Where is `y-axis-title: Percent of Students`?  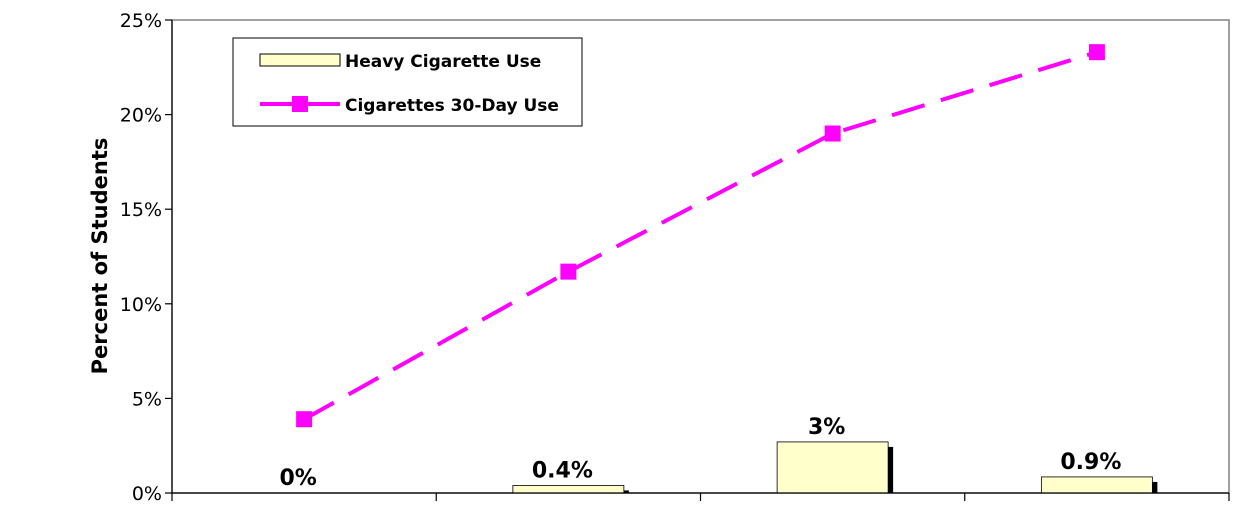
y-axis-title: Percent of Students is located at coordinates (100, 256).